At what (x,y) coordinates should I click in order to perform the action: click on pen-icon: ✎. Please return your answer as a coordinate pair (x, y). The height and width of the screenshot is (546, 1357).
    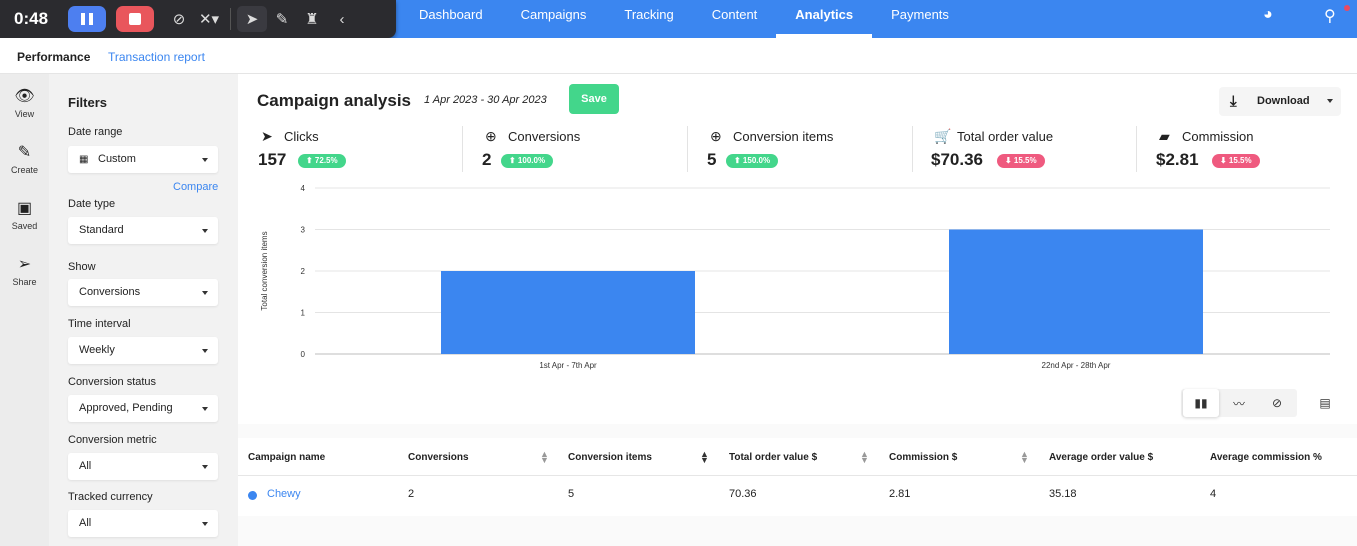
    Looking at the image, I should click on (282, 19).